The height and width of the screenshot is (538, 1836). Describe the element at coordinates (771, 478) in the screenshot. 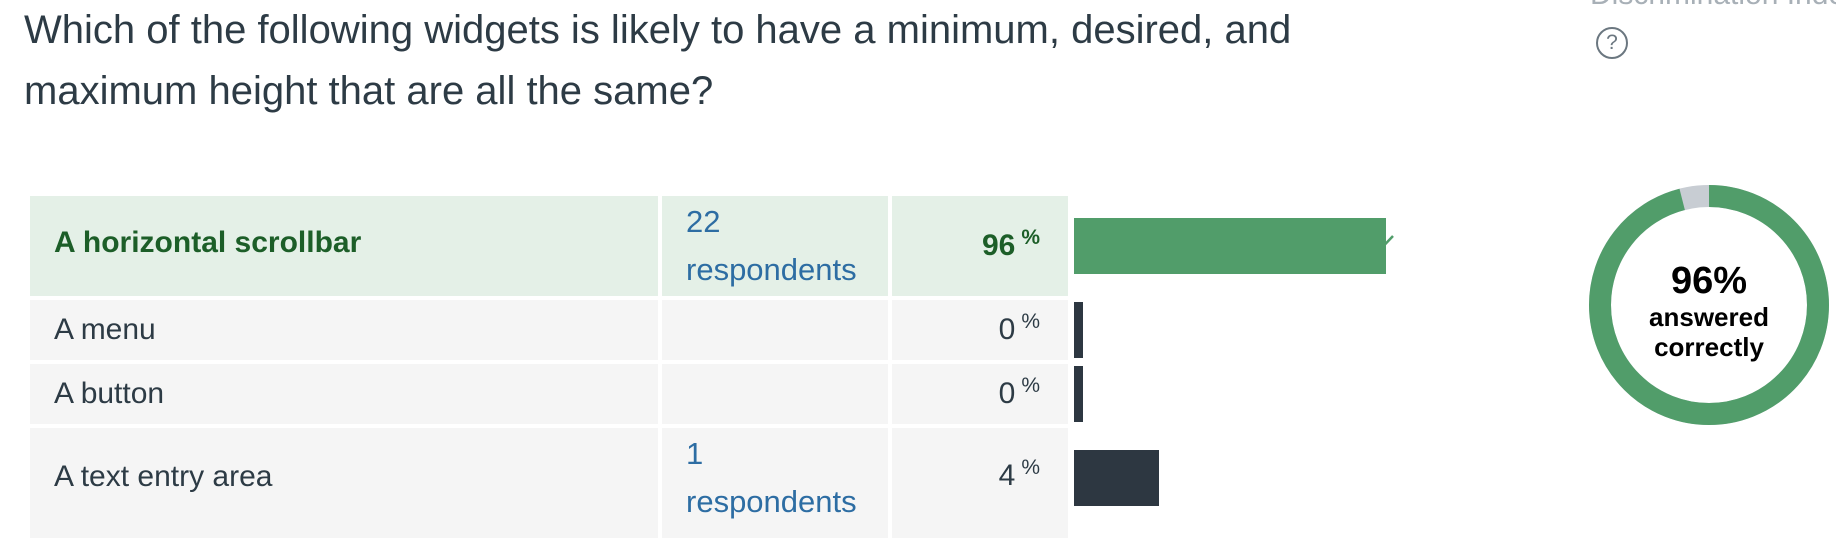

I see `respondents-link: 1 respondents` at that location.